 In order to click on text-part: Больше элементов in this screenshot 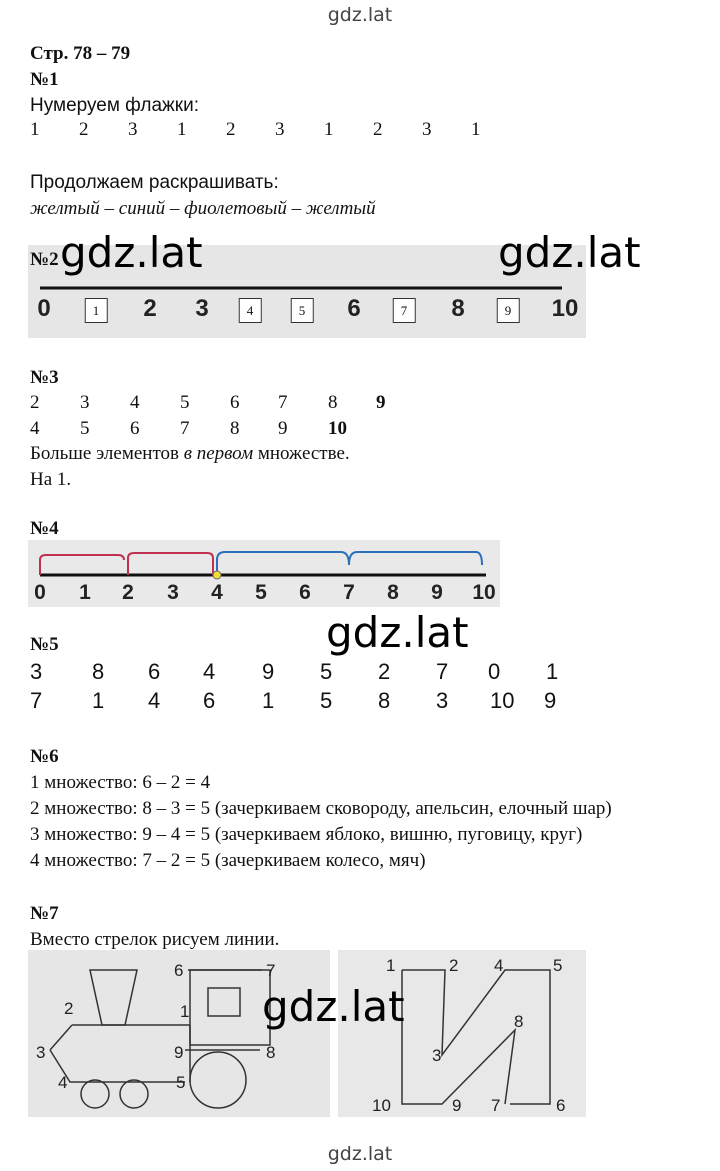, I will do `click(107, 453)`.